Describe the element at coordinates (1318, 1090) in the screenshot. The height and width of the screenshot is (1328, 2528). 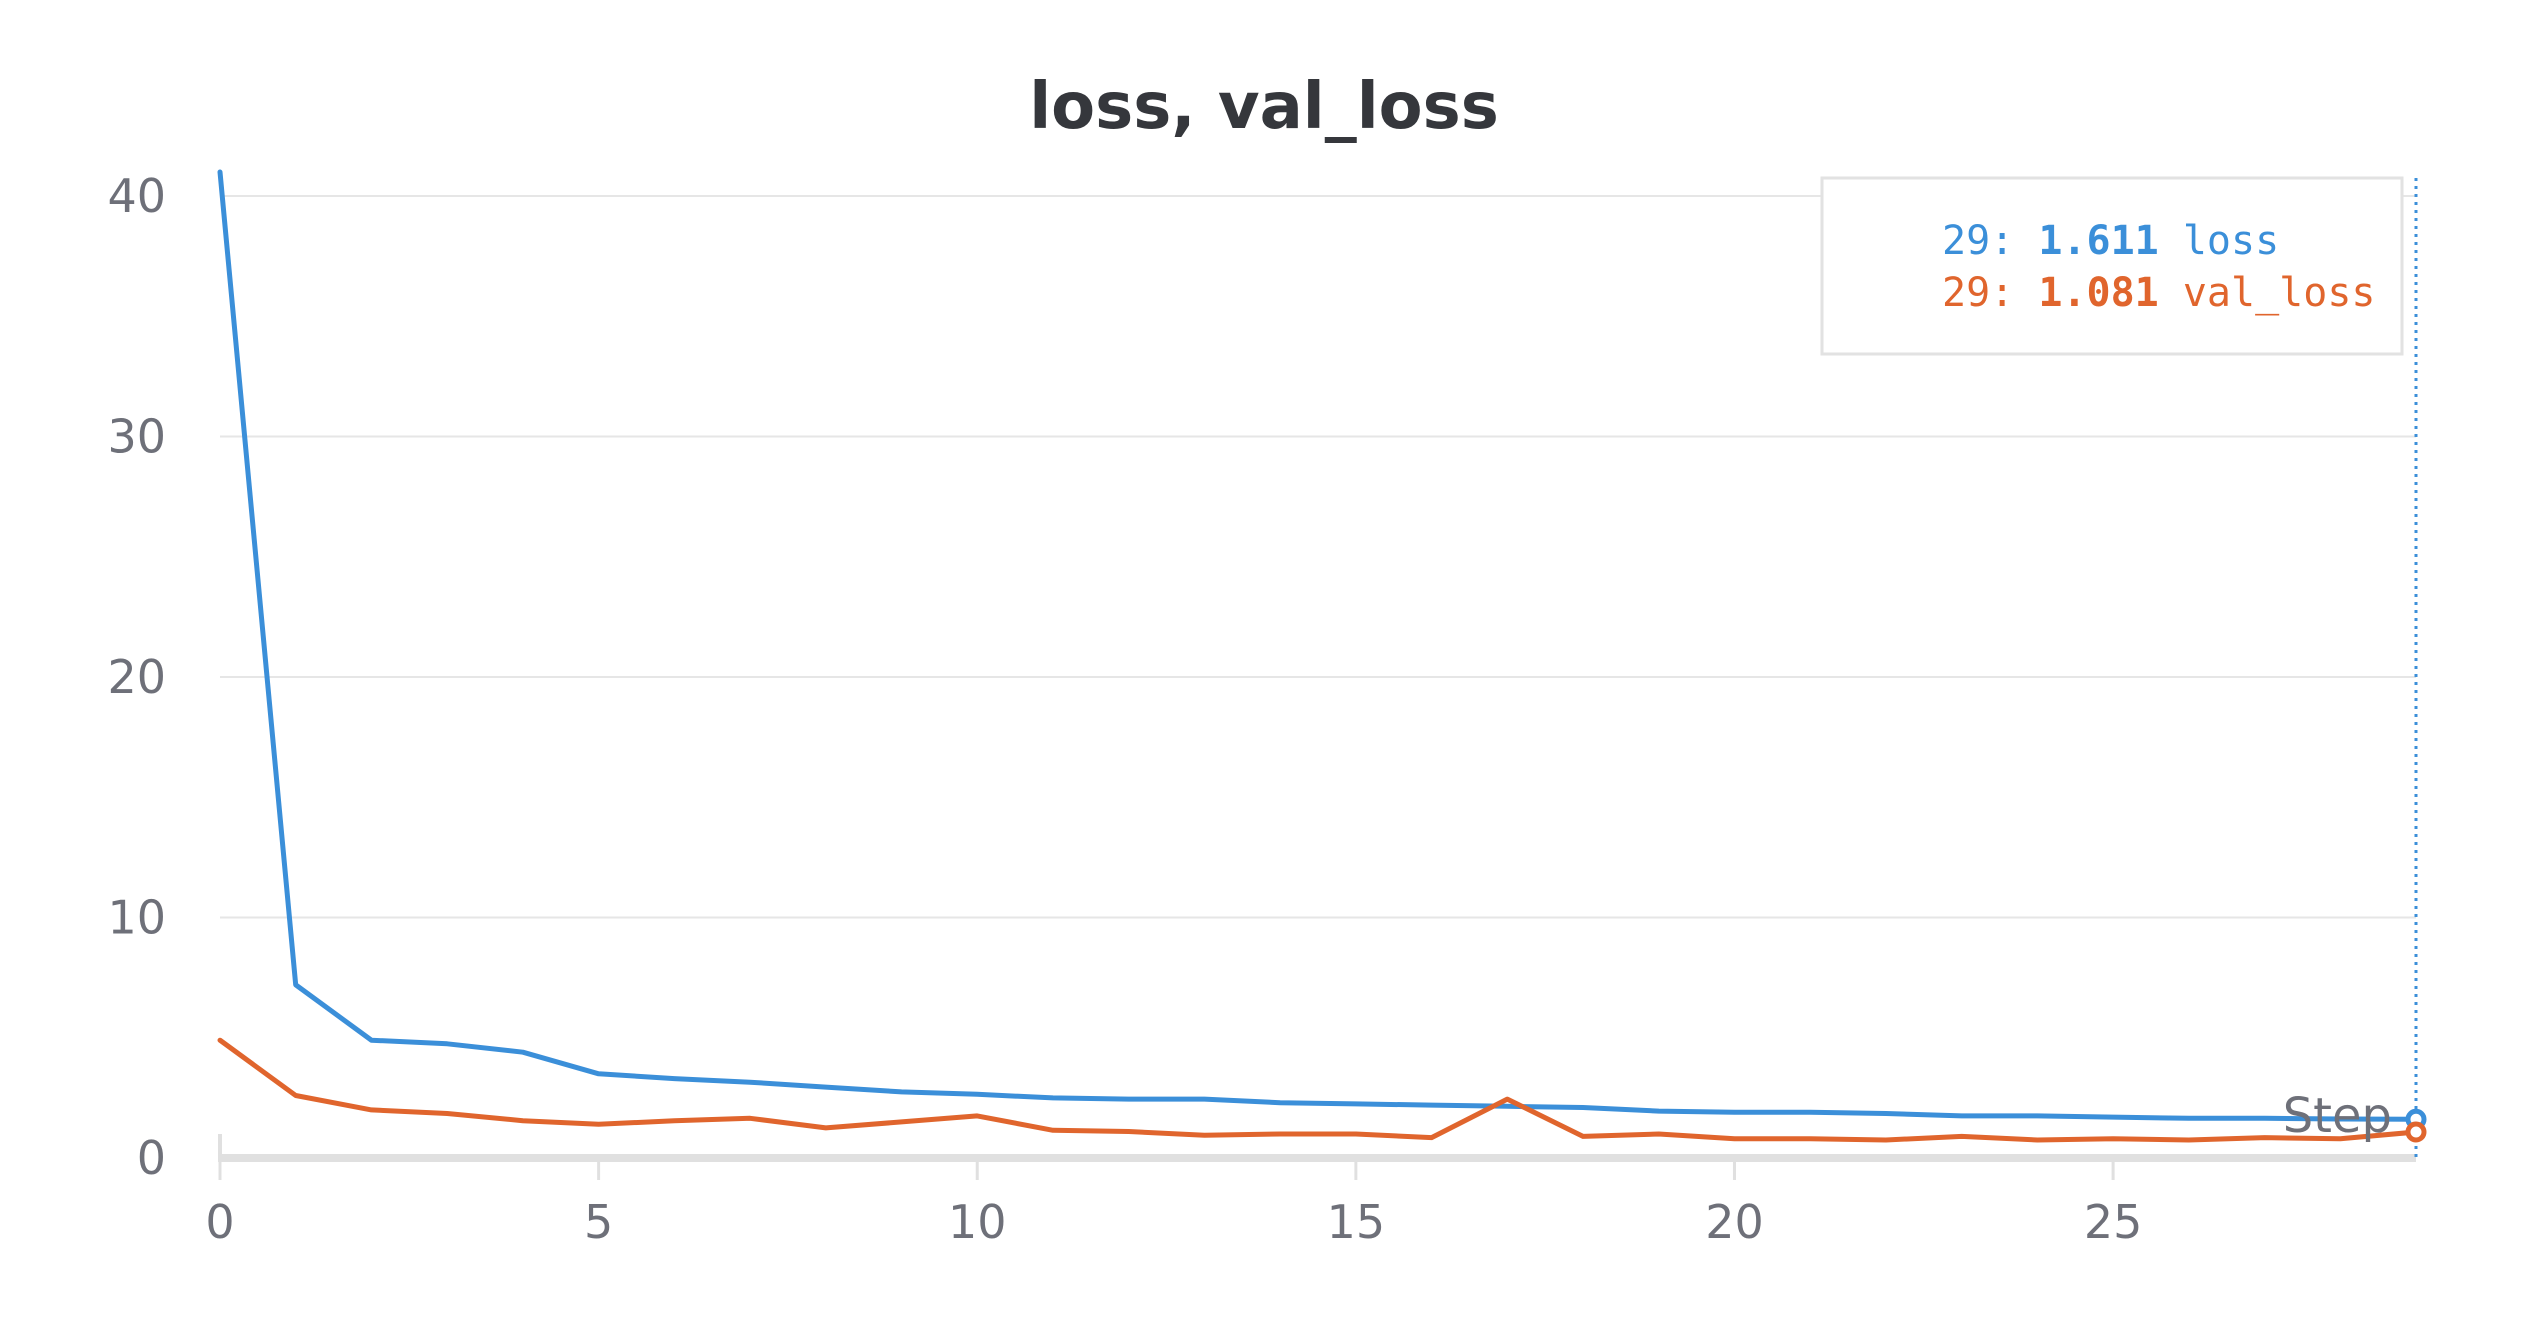
I see `series-line-val-loss` at that location.